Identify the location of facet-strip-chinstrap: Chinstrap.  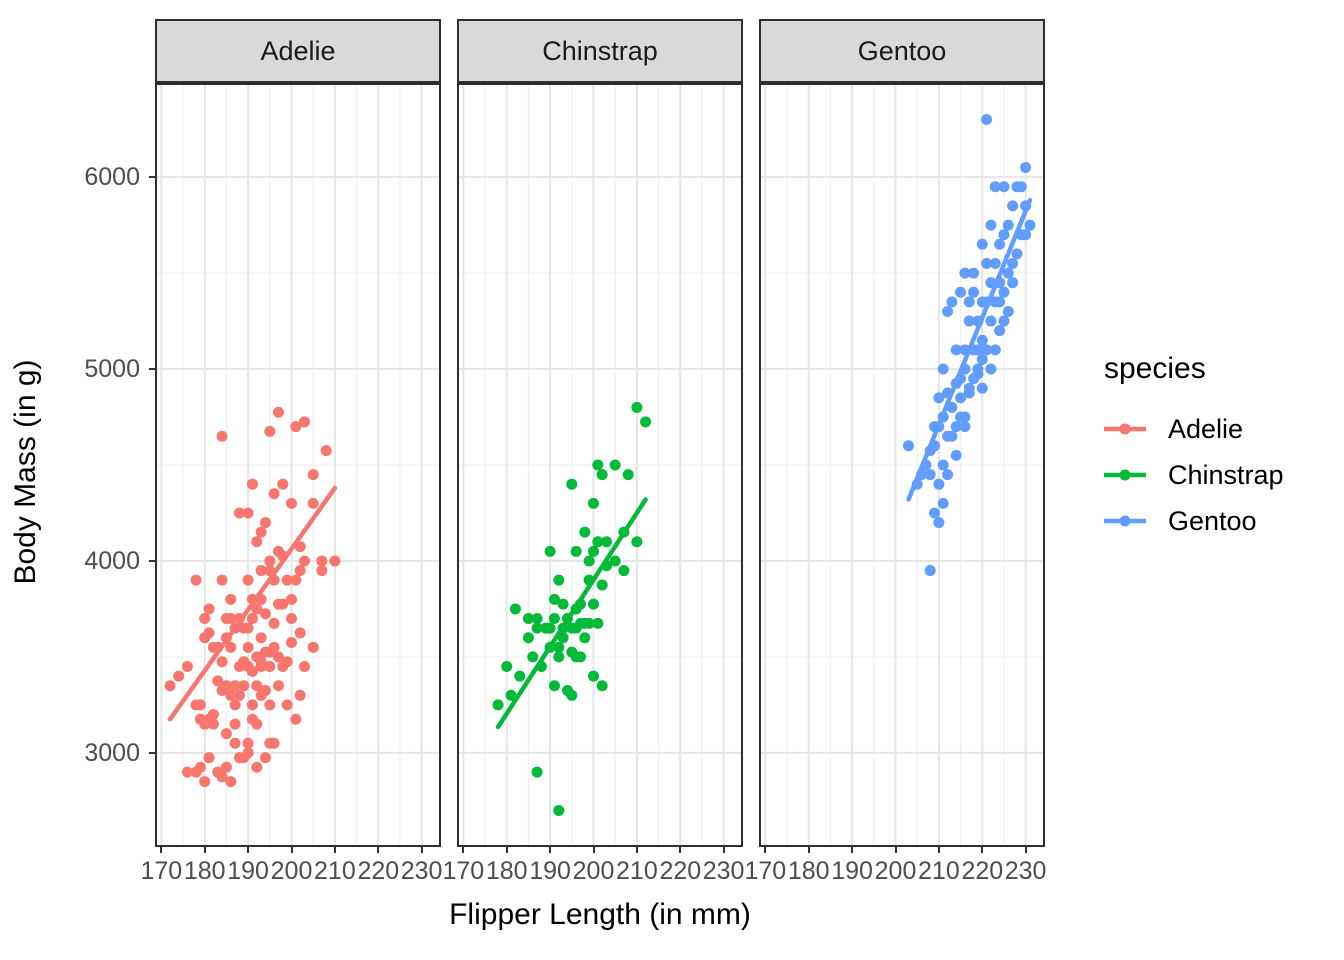
(600, 51).